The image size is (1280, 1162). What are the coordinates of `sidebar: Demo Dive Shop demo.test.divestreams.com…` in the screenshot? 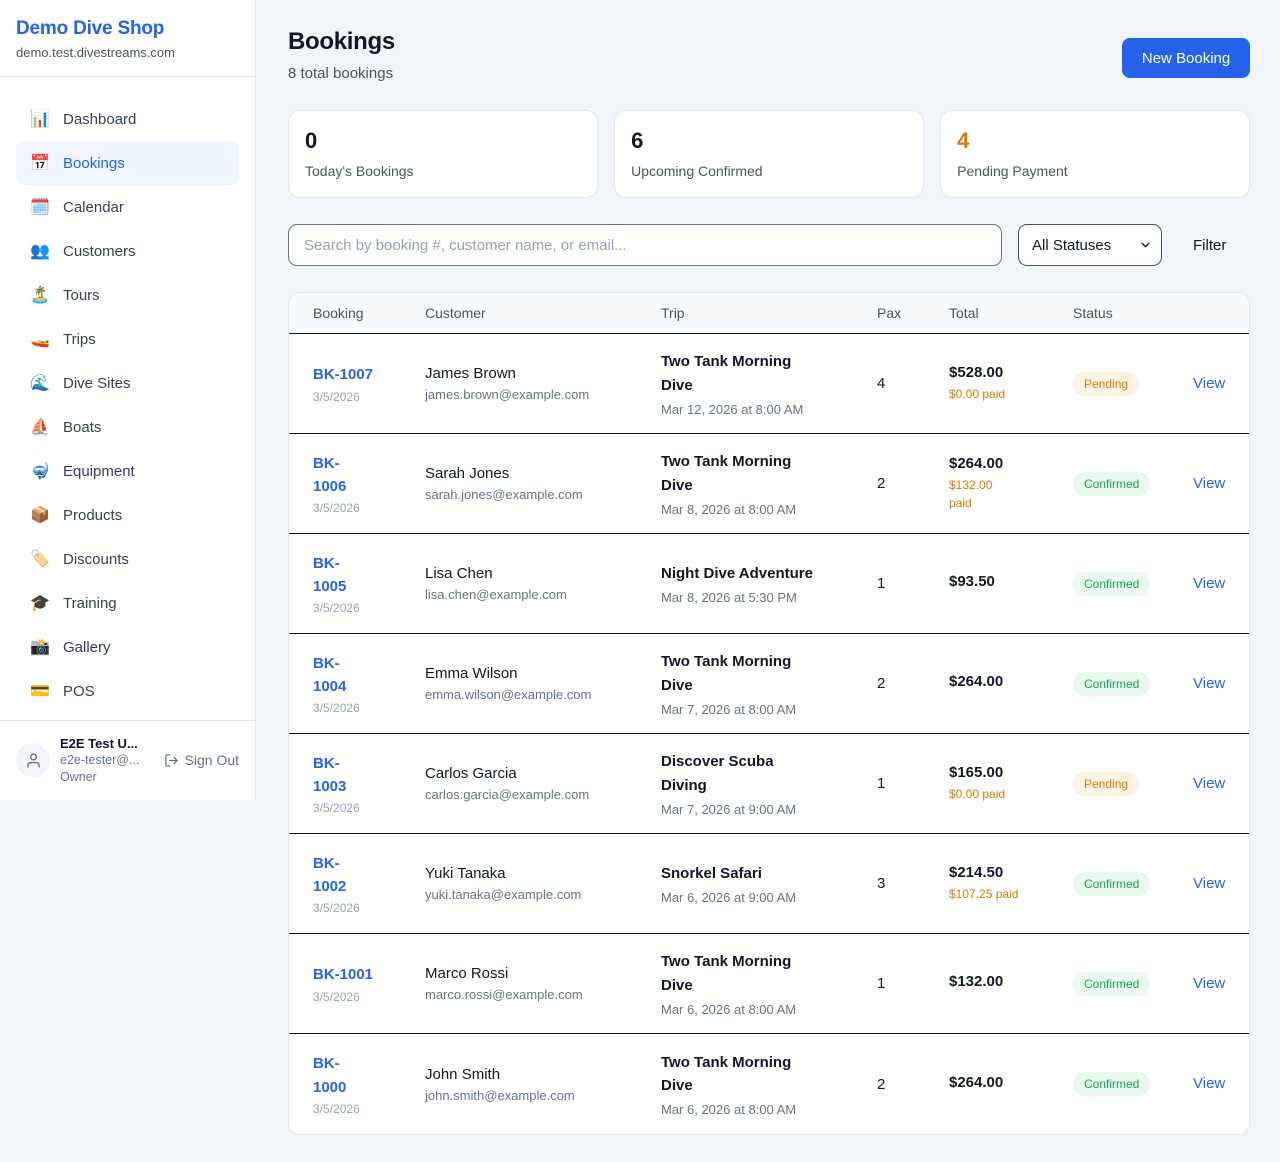 It's located at (128, 400).